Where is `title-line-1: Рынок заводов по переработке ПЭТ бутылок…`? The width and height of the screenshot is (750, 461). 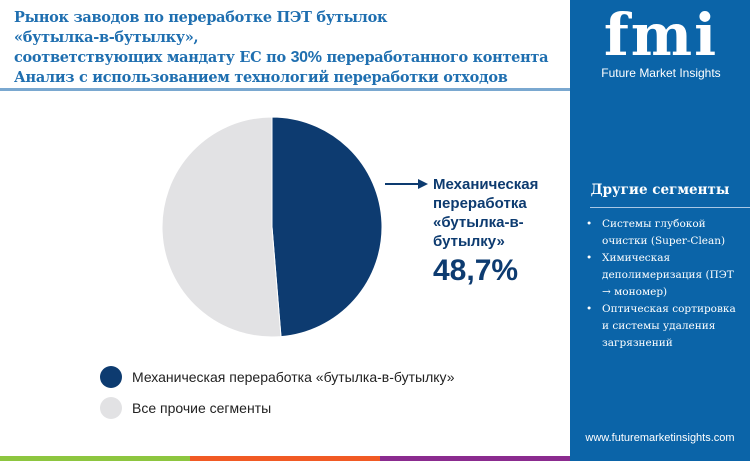
title-line-1: Рынок заводов по переработке ПЭТ бутылок… is located at coordinates (201, 27).